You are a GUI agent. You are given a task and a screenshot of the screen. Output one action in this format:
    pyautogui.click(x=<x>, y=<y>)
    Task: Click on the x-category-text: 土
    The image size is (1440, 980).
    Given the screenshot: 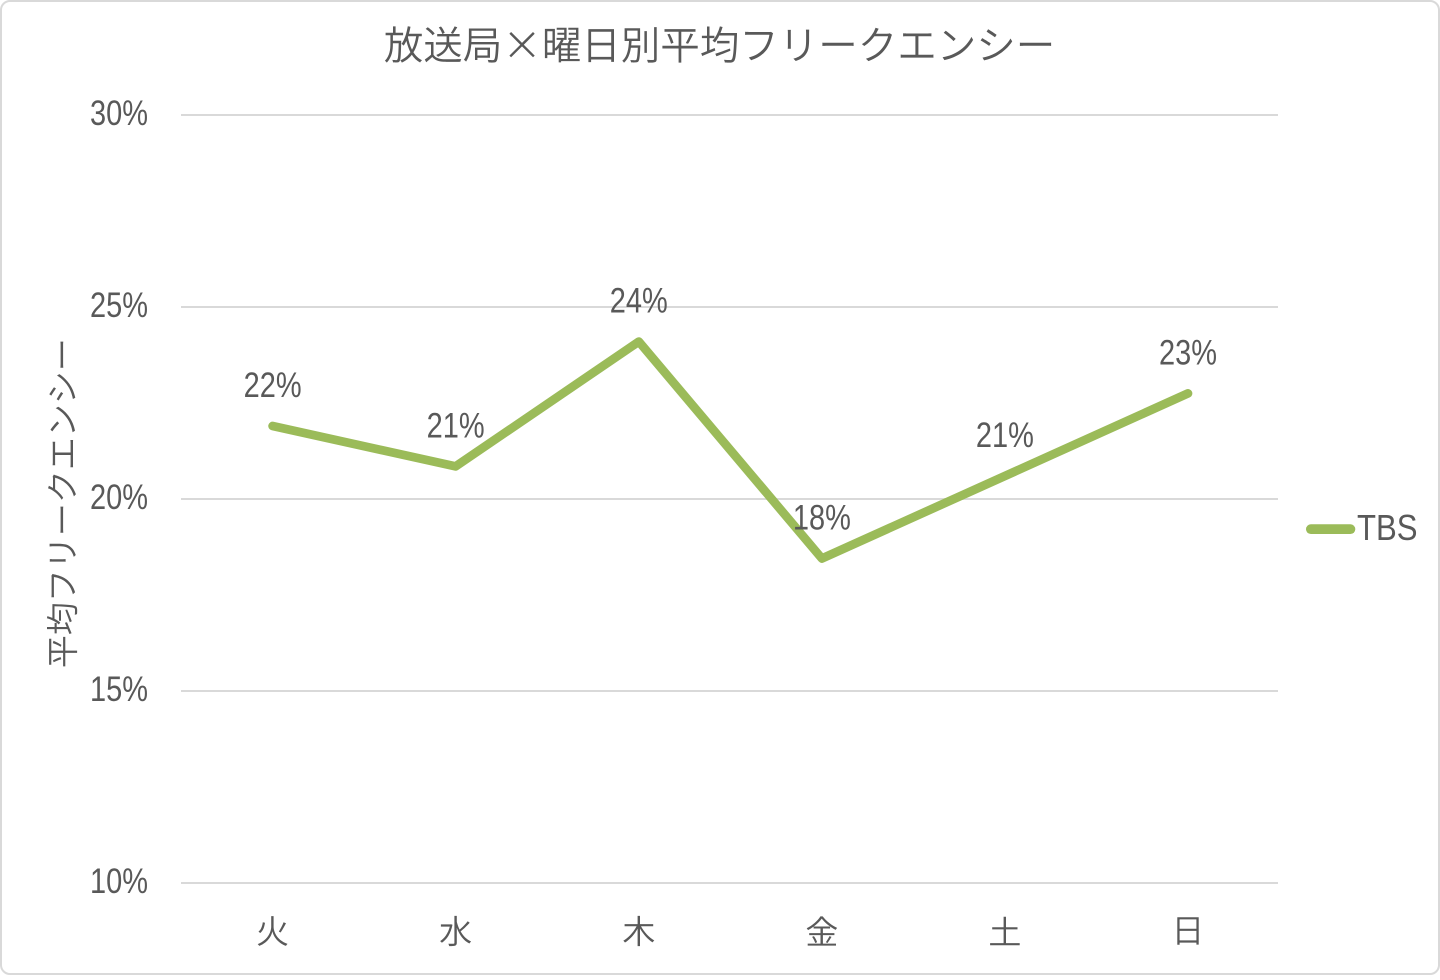 What is the action you would take?
    pyautogui.click(x=1005, y=932)
    